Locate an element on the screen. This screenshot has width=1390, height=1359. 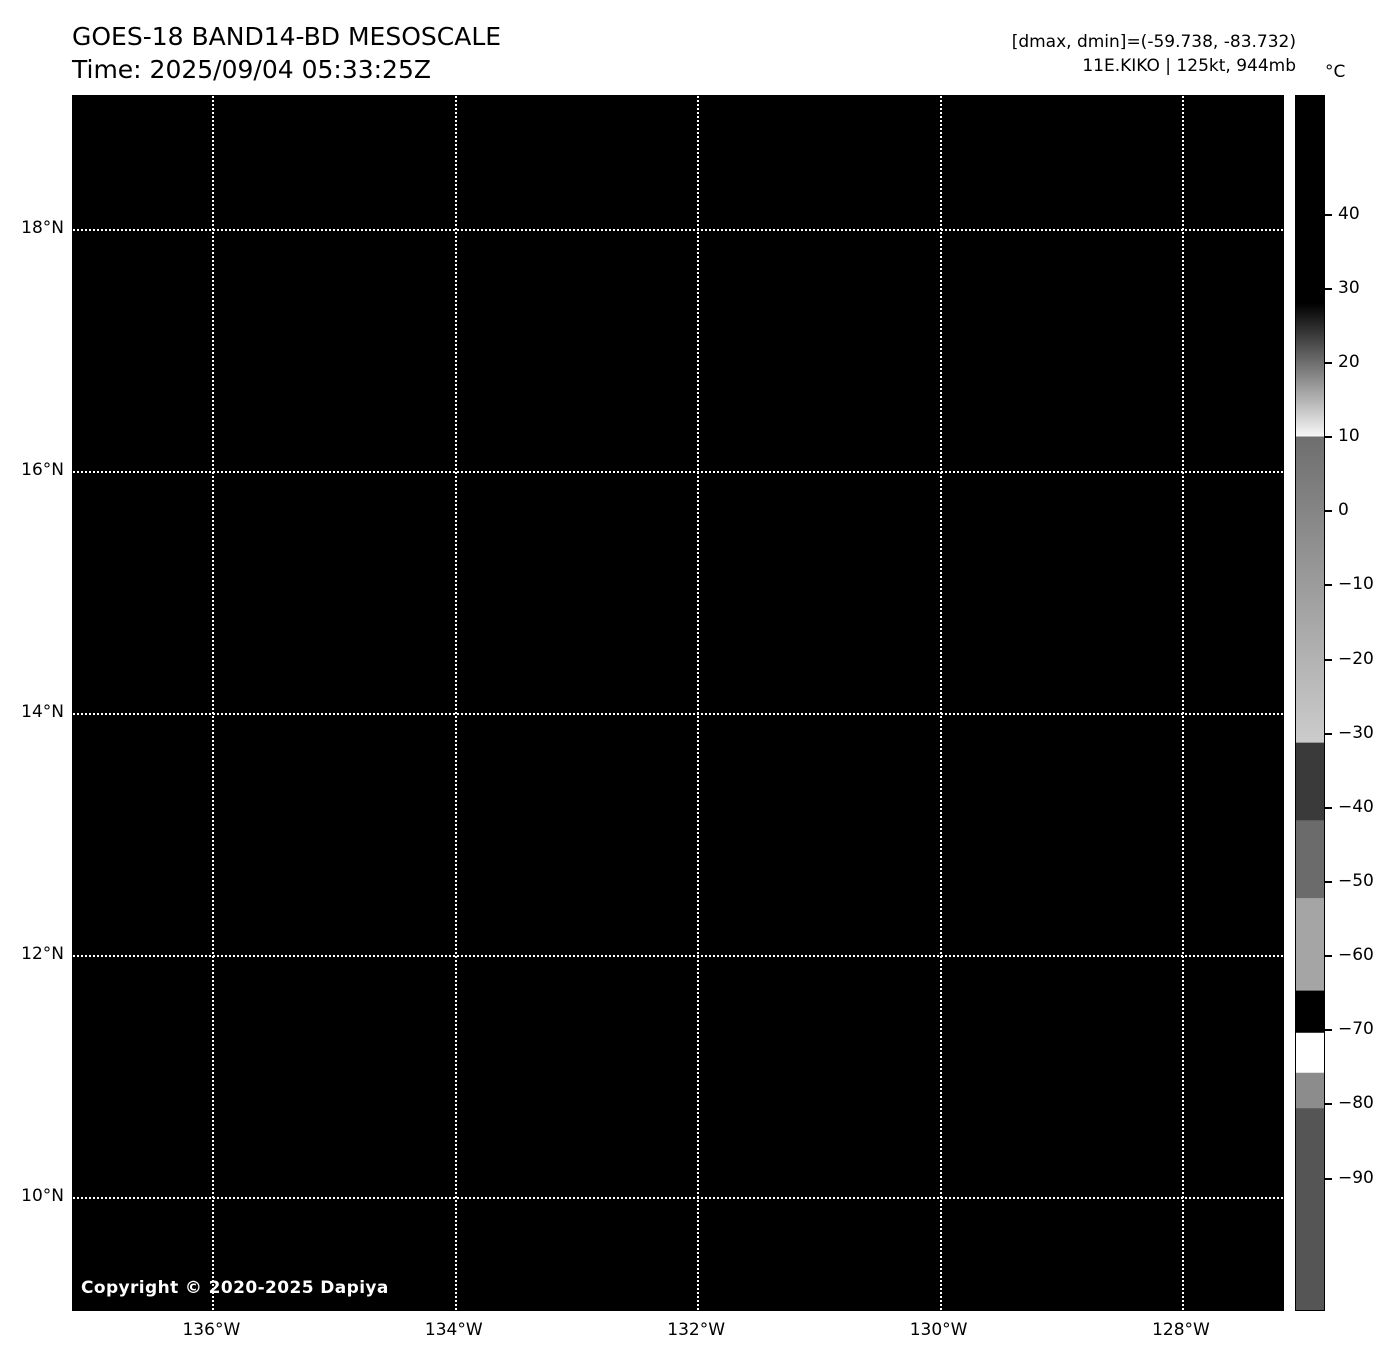
colorbar-tick-label: −60 is located at coordinates (1356, 955).